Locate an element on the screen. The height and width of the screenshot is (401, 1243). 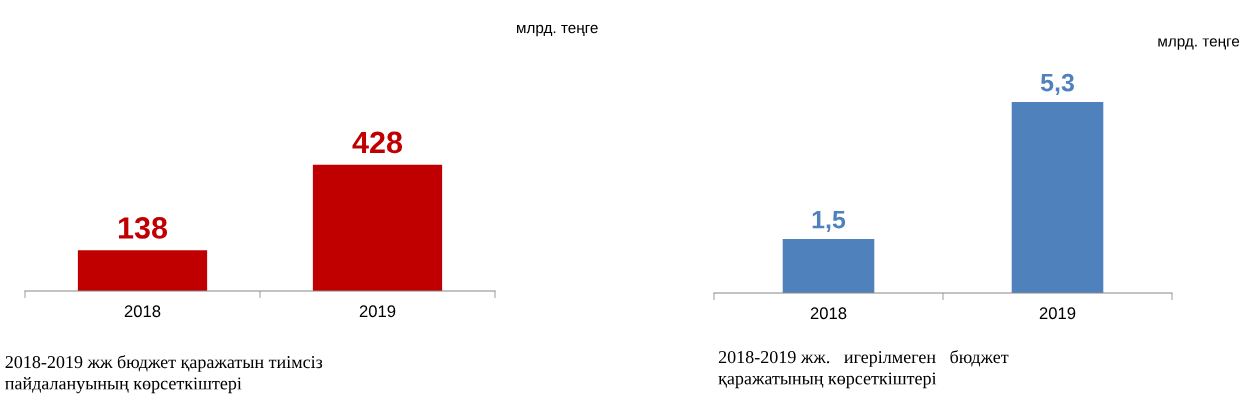
data-label: 1,5 is located at coordinates (829, 221).